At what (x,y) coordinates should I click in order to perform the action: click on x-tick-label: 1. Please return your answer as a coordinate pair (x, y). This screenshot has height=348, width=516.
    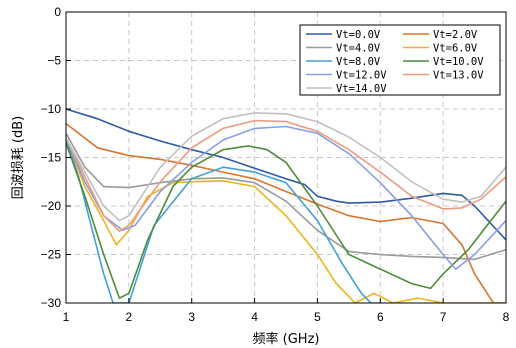
    Looking at the image, I should click on (66, 317).